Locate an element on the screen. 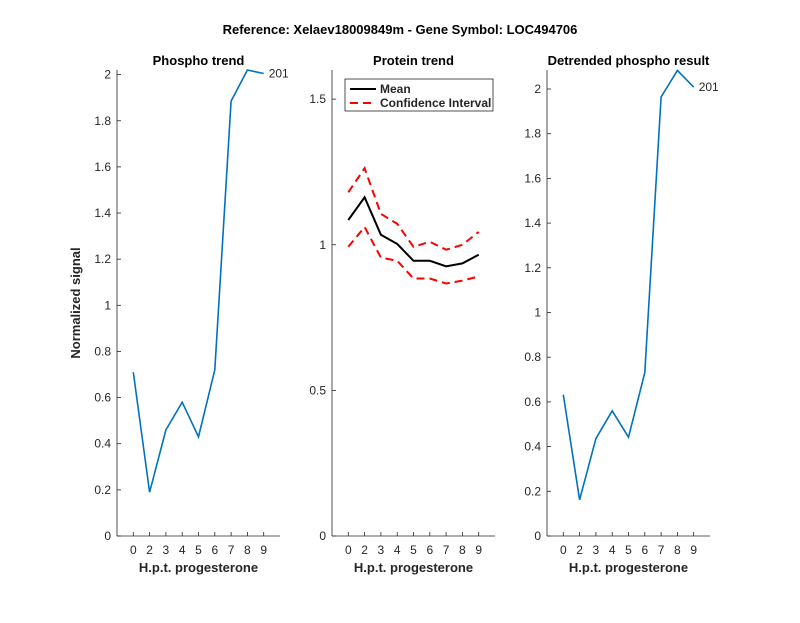  series-line-confidence-interval-upper- is located at coordinates (413, 208).